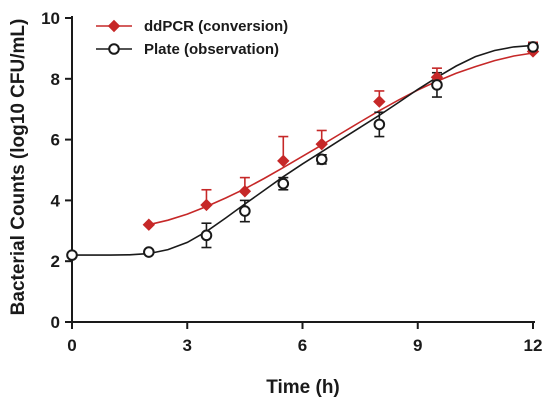  What do you see at coordinates (114, 49) in the screenshot?
I see `legend-marker-plate` at bounding box center [114, 49].